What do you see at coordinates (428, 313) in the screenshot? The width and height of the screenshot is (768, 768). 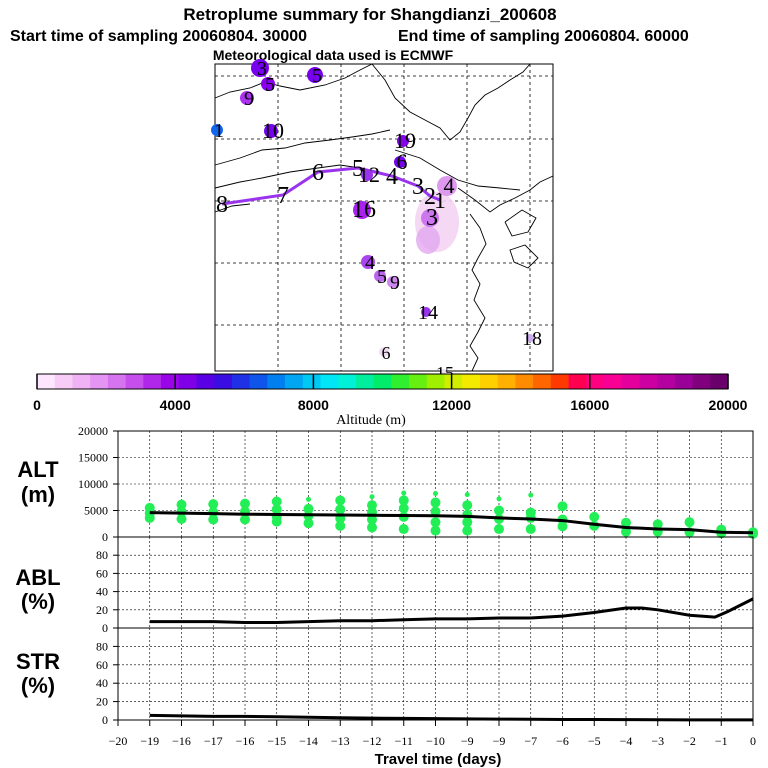 I see `plume-cluster-label: 14` at bounding box center [428, 313].